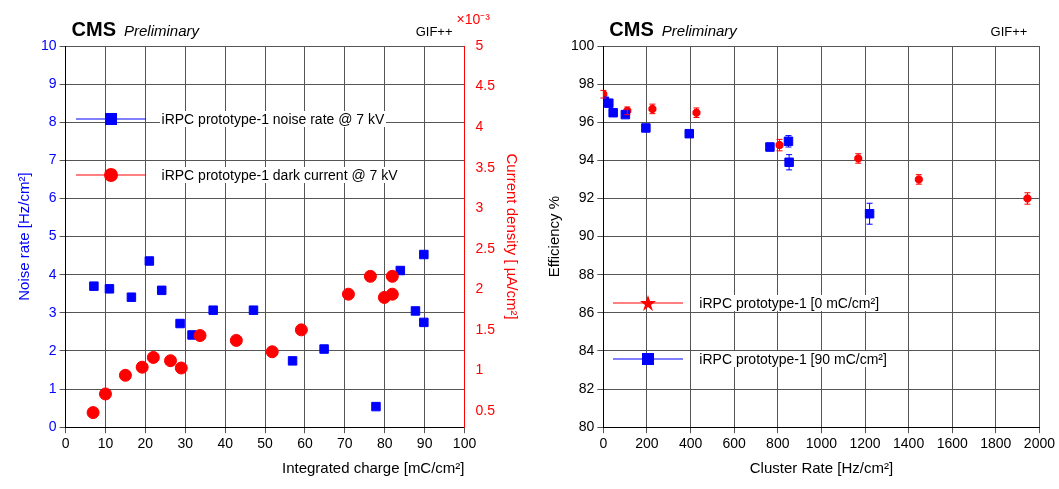 This screenshot has height=489, width=1059. What do you see at coordinates (586, 273) in the screenshot?
I see `y-tick-label: 88` at bounding box center [586, 273].